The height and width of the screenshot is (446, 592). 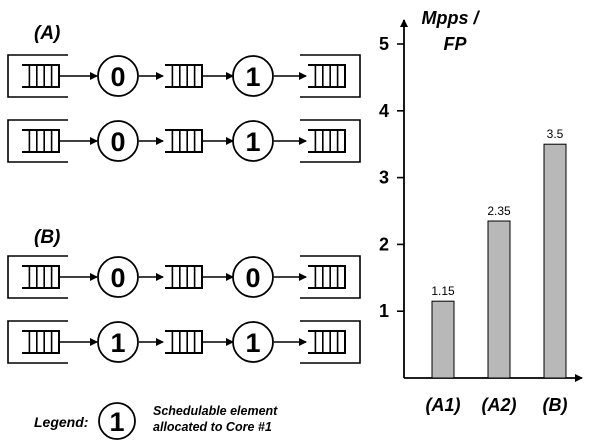 What do you see at coordinates (47, 237) in the screenshot?
I see `section-b-label: (B)` at bounding box center [47, 237].